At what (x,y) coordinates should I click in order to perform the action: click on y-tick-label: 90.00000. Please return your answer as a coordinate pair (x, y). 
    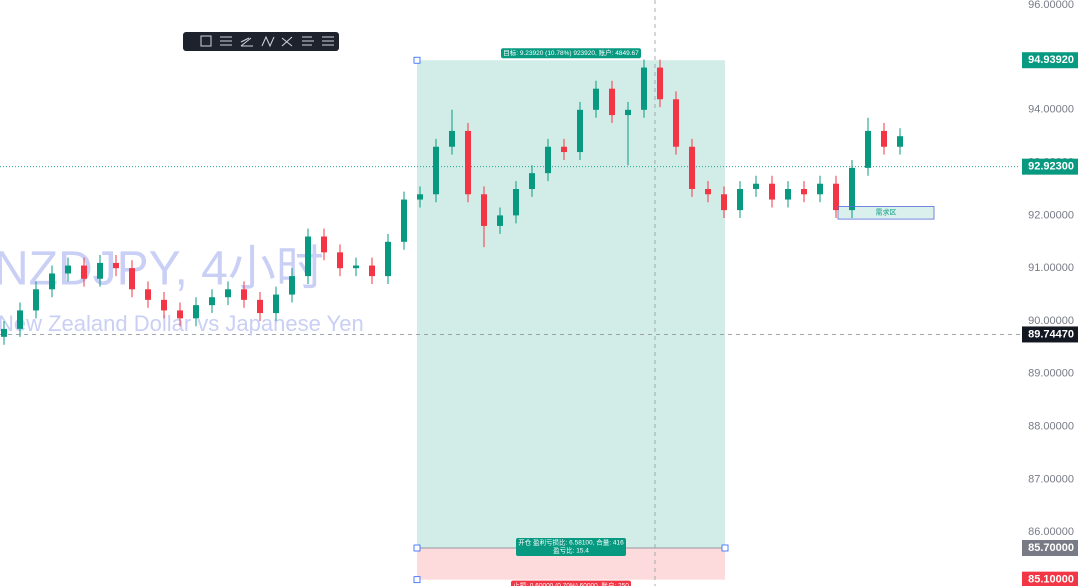
    Looking at the image, I should click on (1051, 321).